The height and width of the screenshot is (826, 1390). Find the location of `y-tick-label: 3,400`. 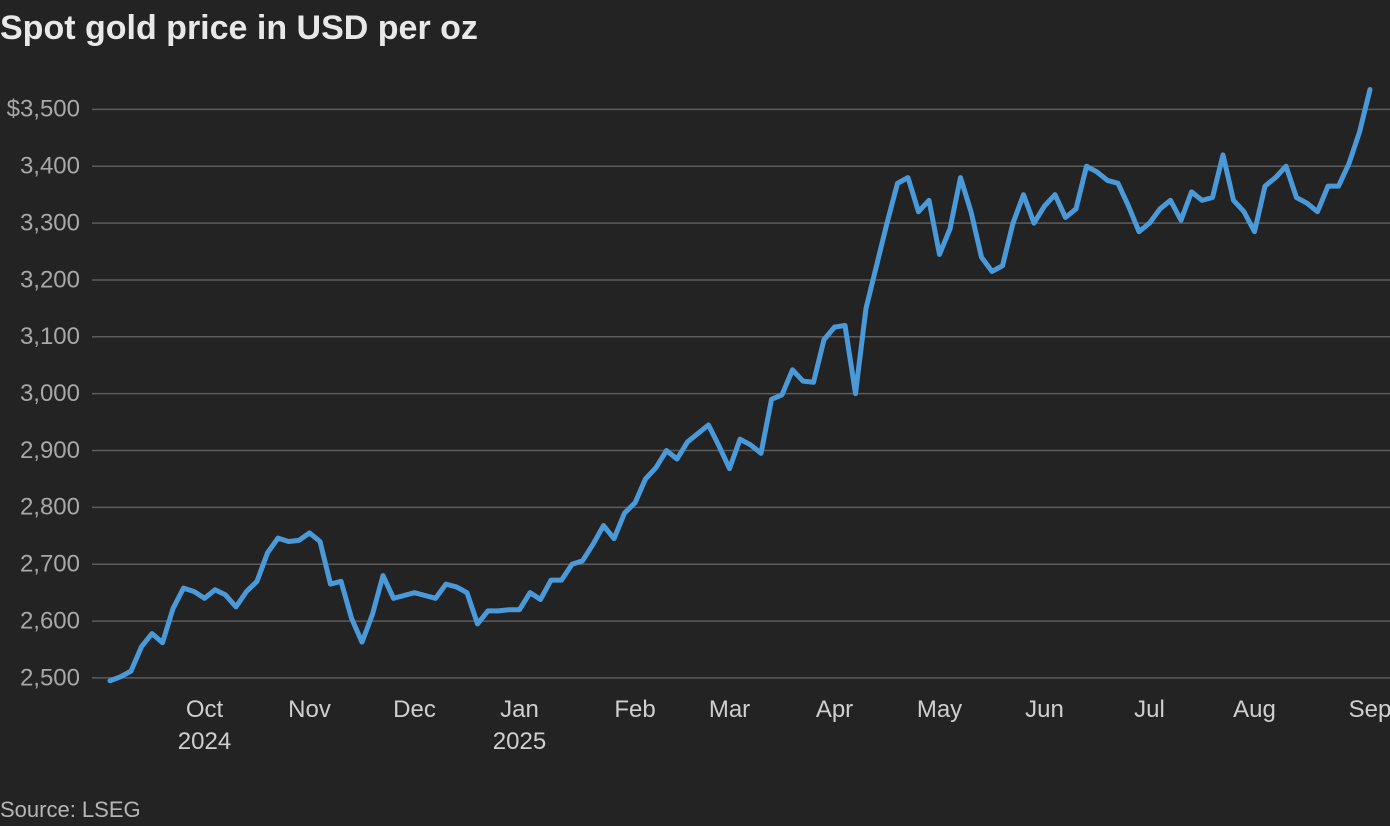

y-tick-label: 3,400 is located at coordinates (50, 166).